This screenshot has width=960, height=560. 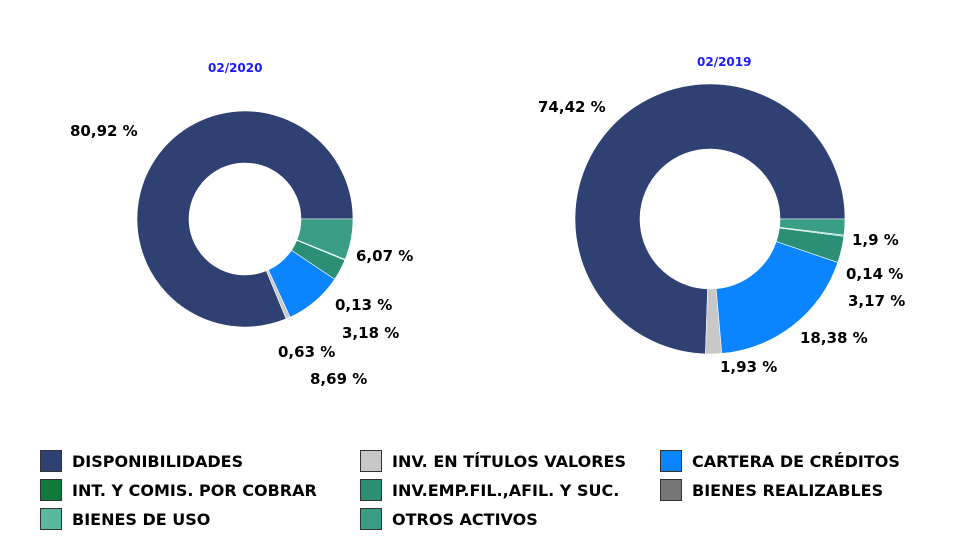 What do you see at coordinates (572, 107) in the screenshot?
I see `data-label: 74,42 %` at bounding box center [572, 107].